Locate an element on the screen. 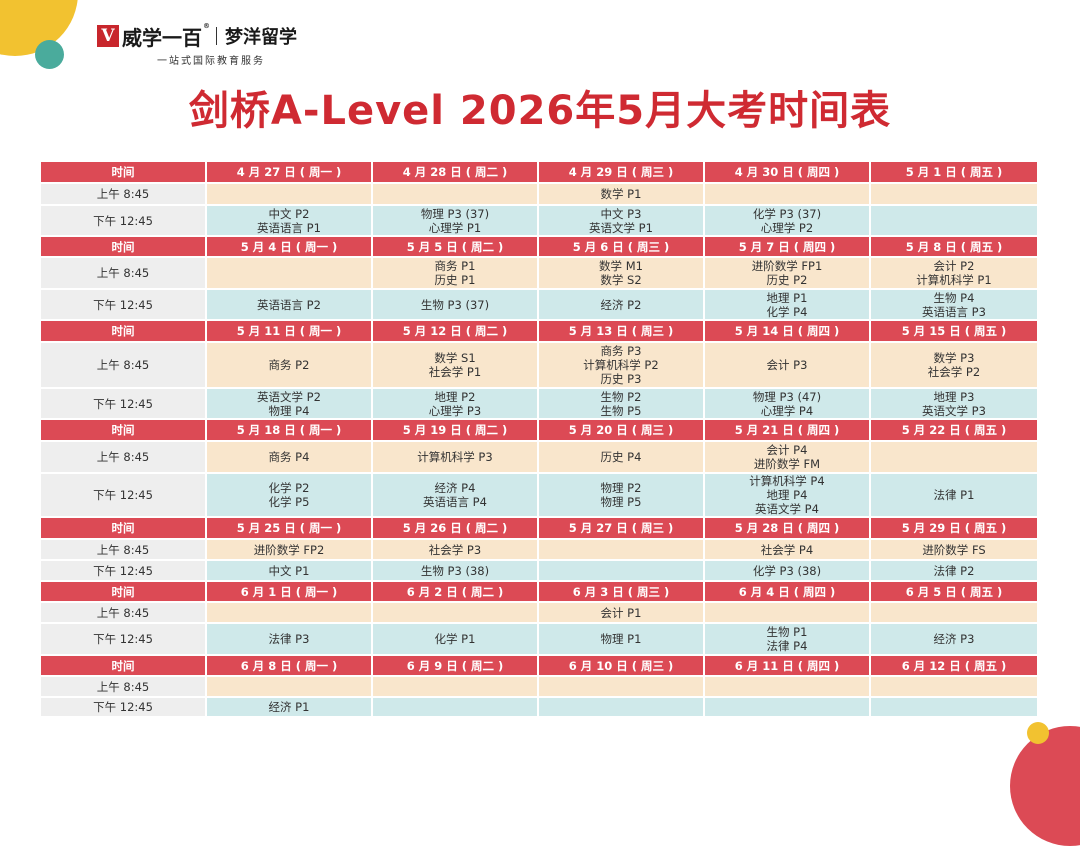 This screenshot has height=846, width=1080. exam-paper: 计算机科学 P4 is located at coordinates (787, 481).